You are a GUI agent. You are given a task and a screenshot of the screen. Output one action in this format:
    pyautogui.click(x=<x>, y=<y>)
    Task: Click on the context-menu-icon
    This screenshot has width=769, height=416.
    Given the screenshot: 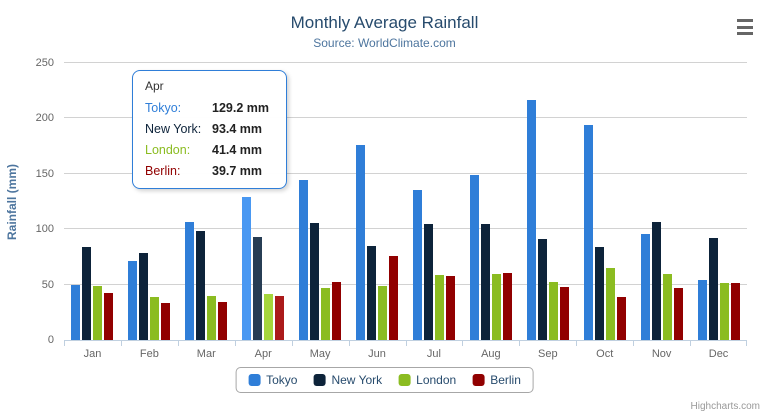 What is the action you would take?
    pyautogui.click(x=745, y=27)
    